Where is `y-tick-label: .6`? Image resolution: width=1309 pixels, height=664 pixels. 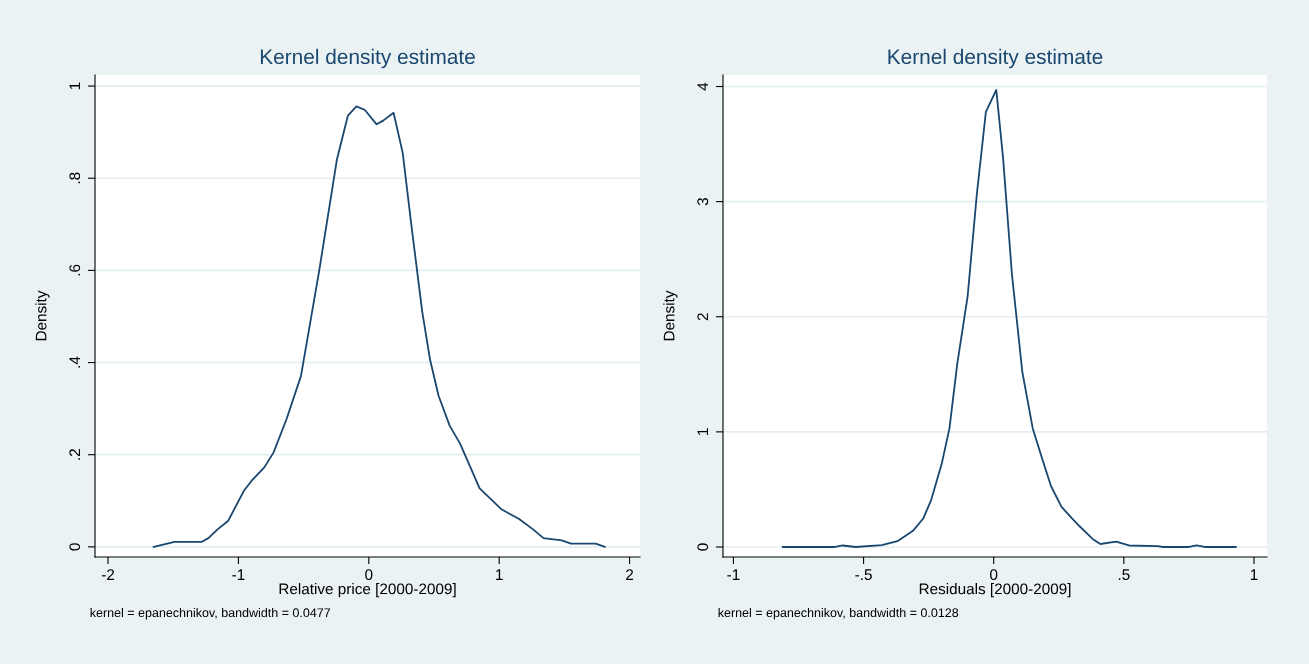
y-tick-label: .6 is located at coordinates (75, 270).